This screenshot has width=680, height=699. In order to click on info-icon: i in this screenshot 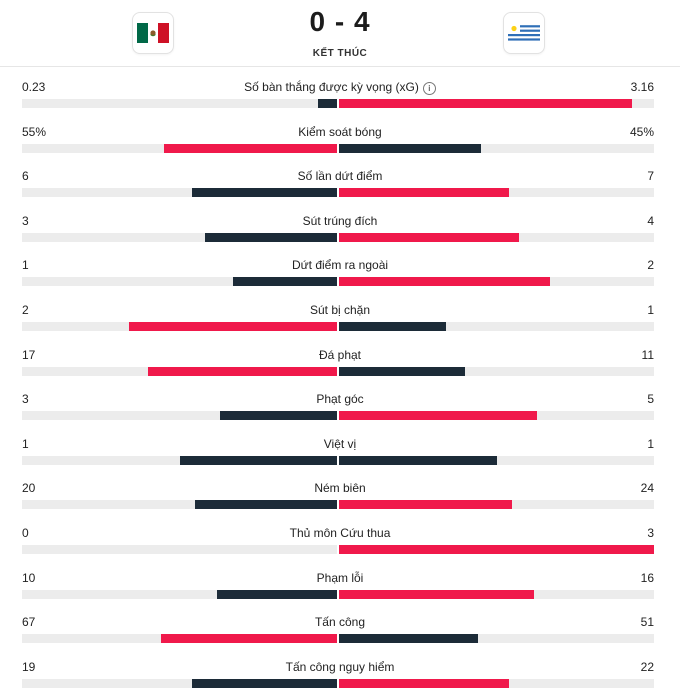, I will do `click(429, 88)`.